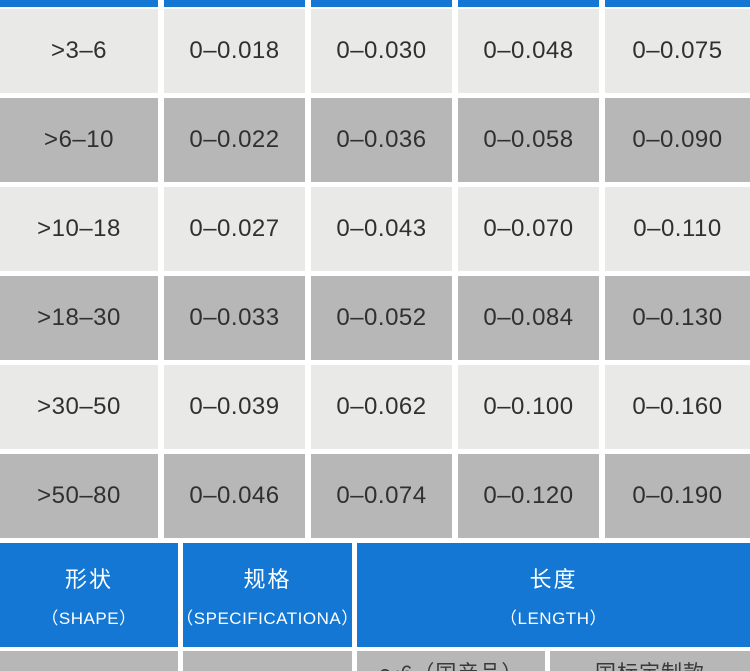 The height and width of the screenshot is (671, 750). I want to click on range-cell: >18–30, so click(79, 318).